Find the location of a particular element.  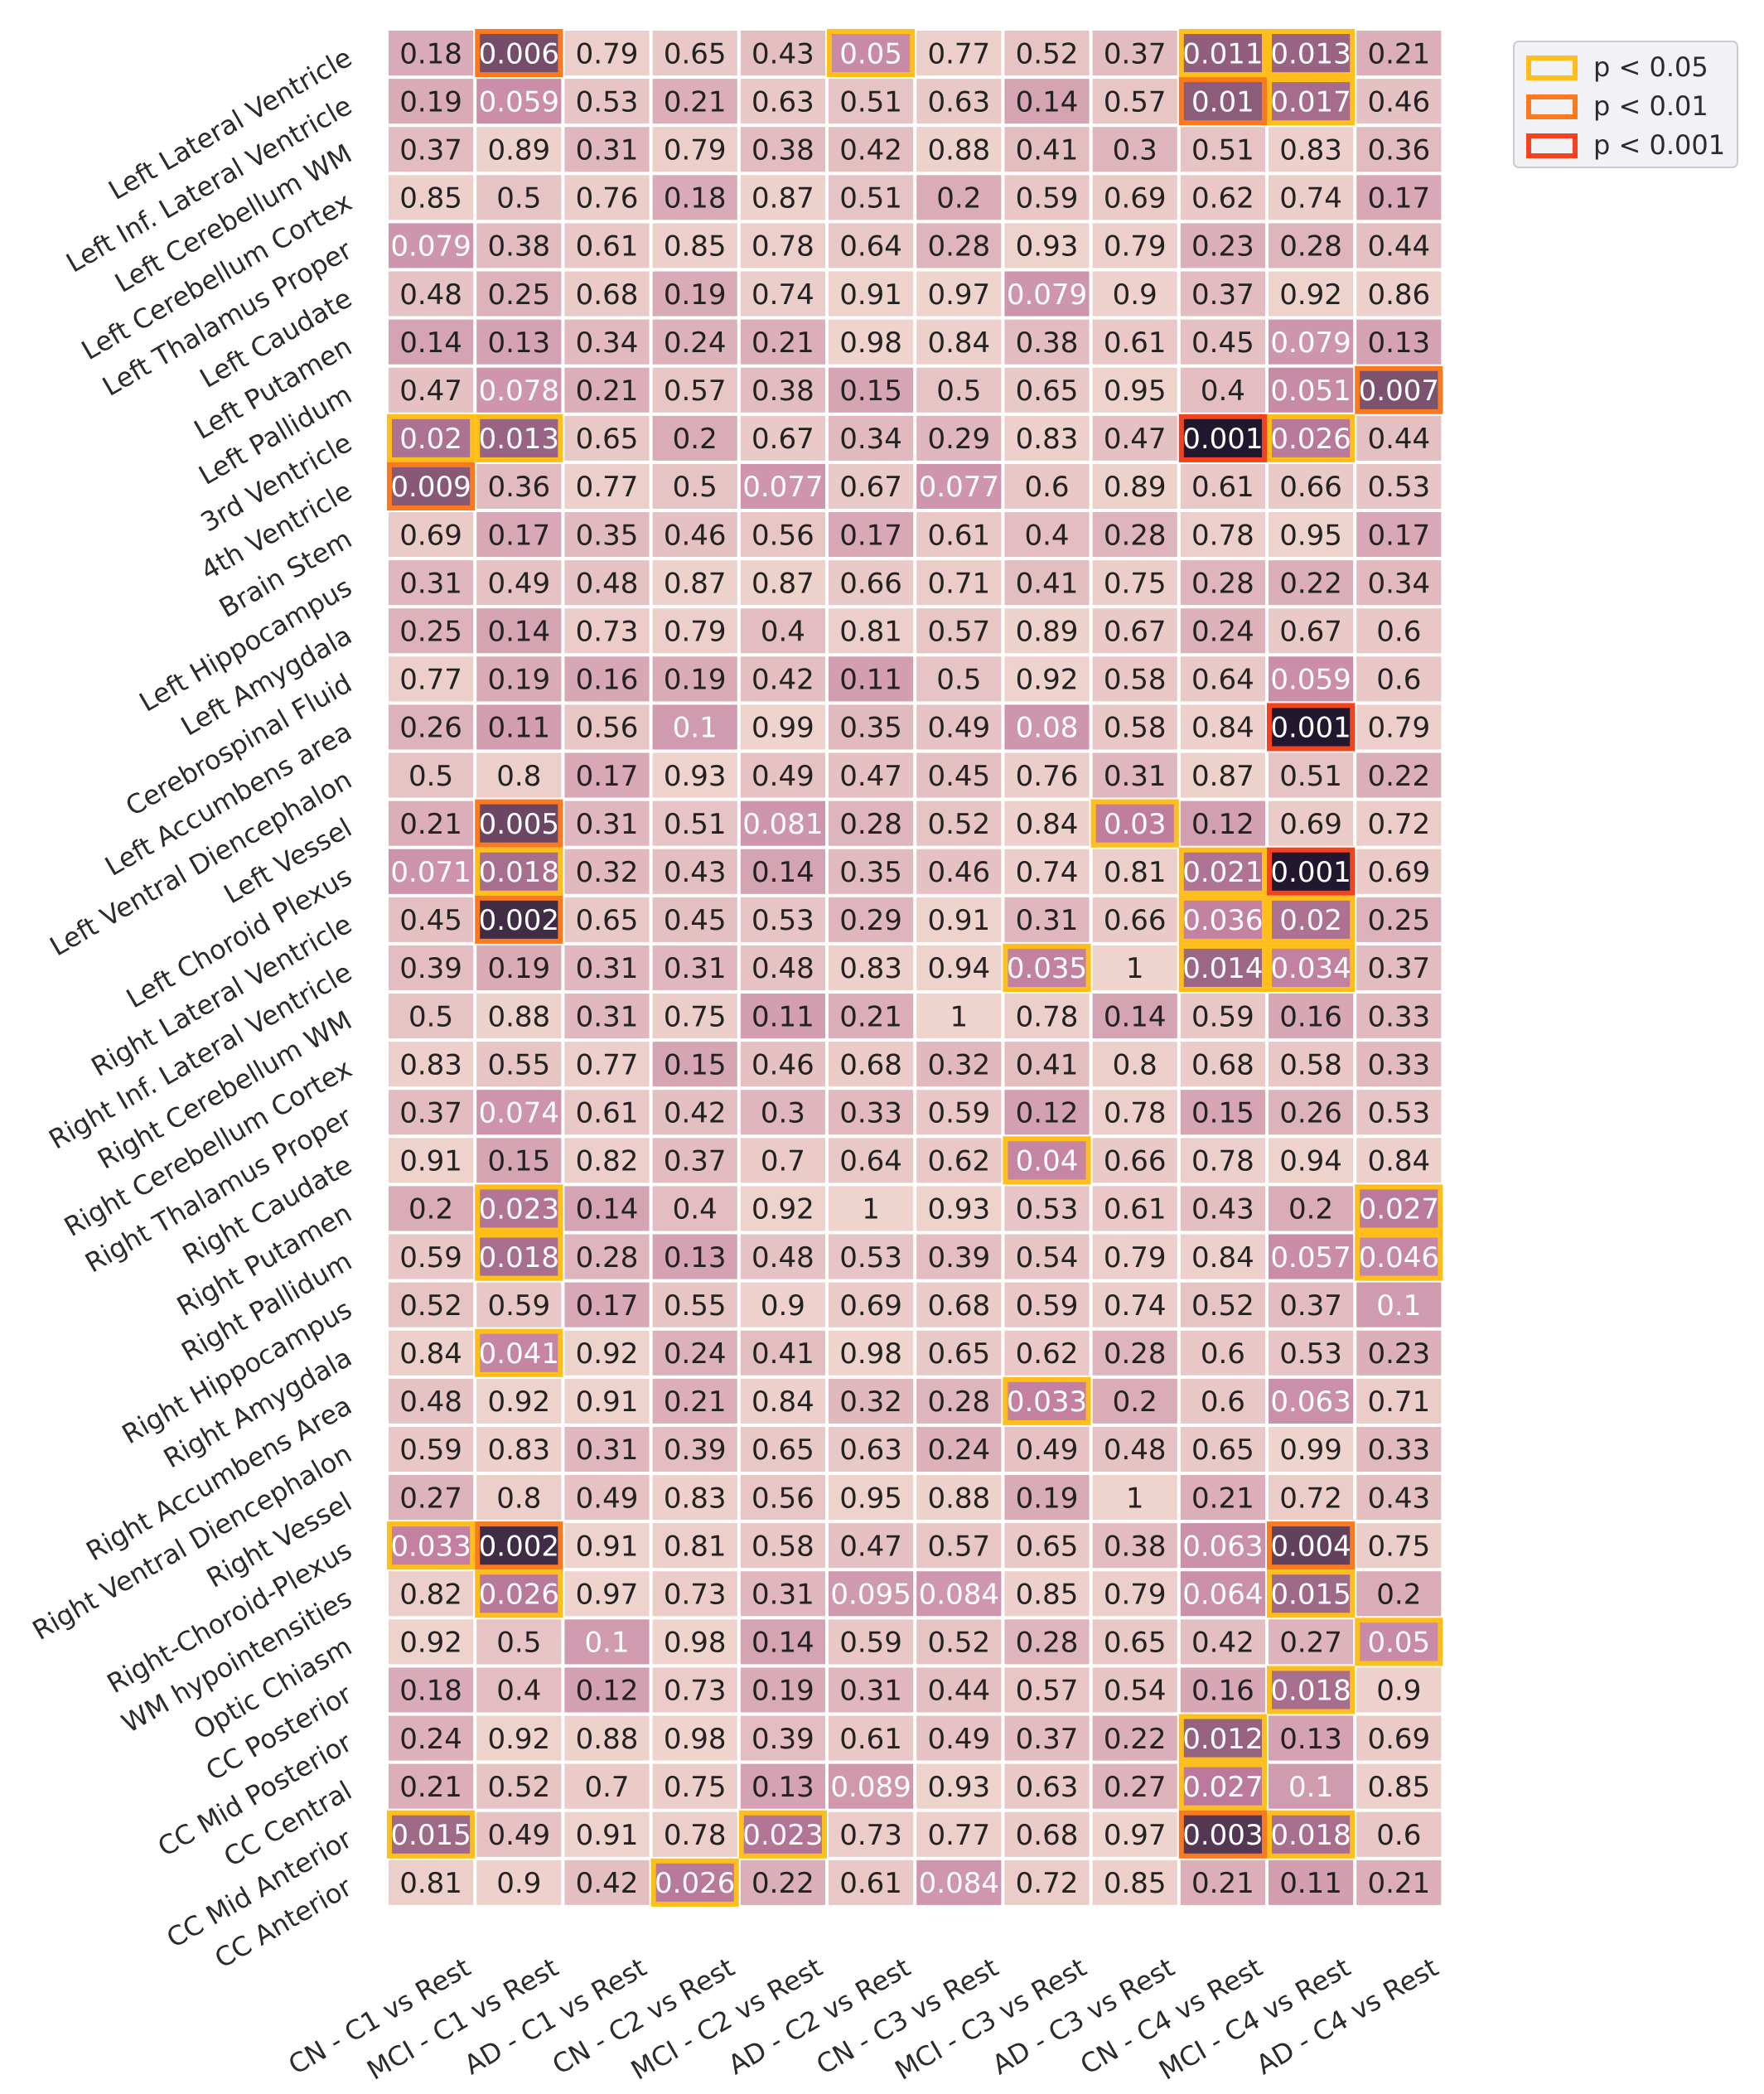

cell-value-label: 0.24 is located at coordinates (695, 1354).